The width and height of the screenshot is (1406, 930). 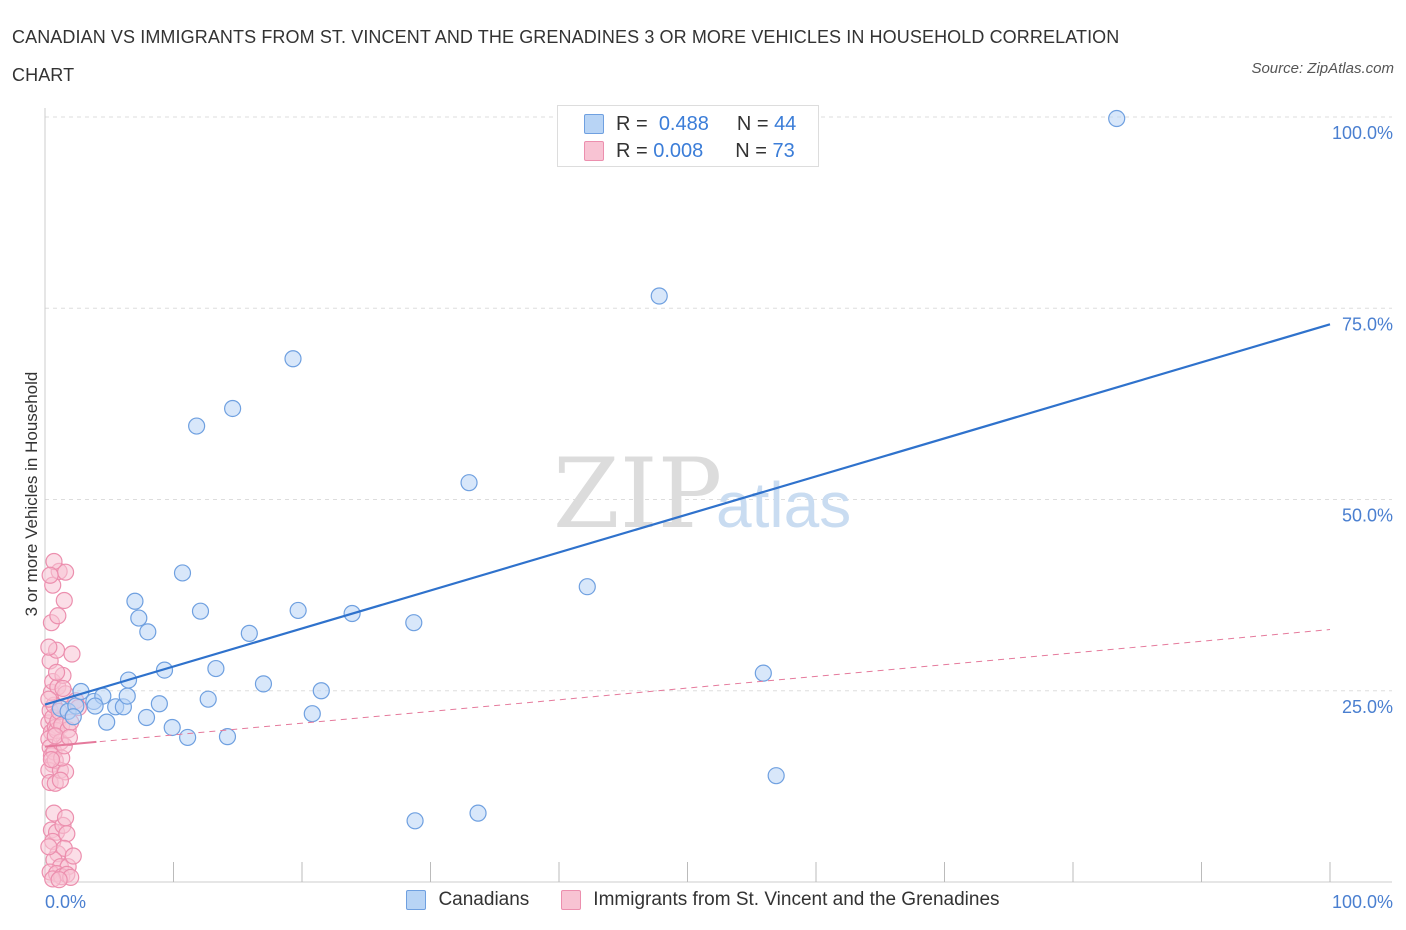 I want to click on legend-row-immigrants: R = 0.008 N = 73, so click(x=689, y=151).